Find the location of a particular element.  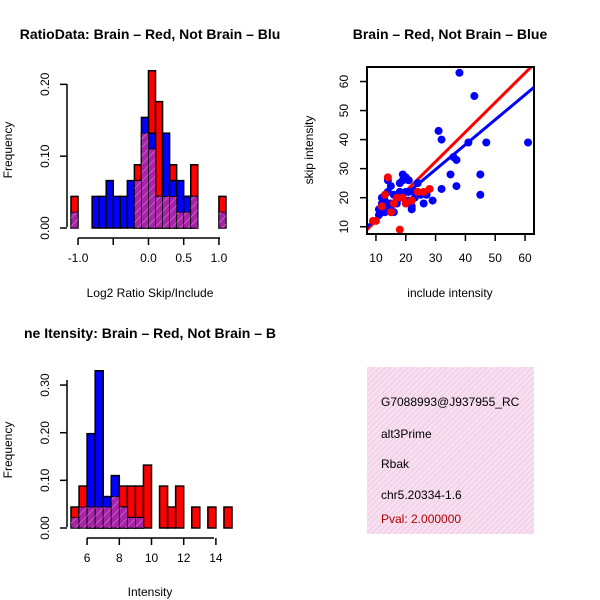

scatter-title: Brain – Red, Not Brain – Blue is located at coordinates (450, 34).